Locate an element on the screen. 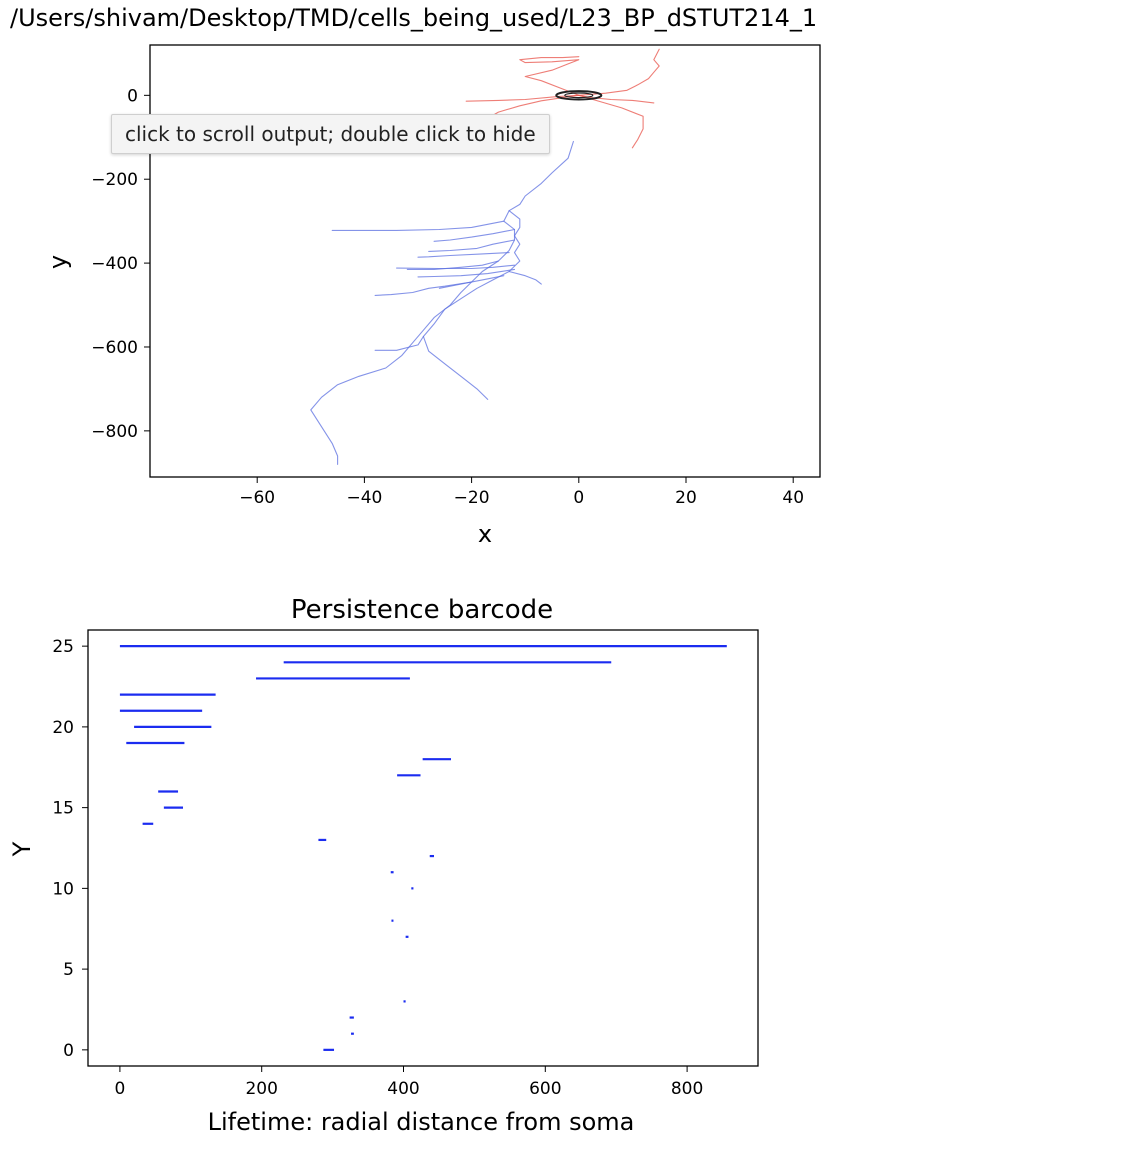 The height and width of the screenshot is (1164, 1132). morphology-x-tick-label: 0 is located at coordinates (578, 498).